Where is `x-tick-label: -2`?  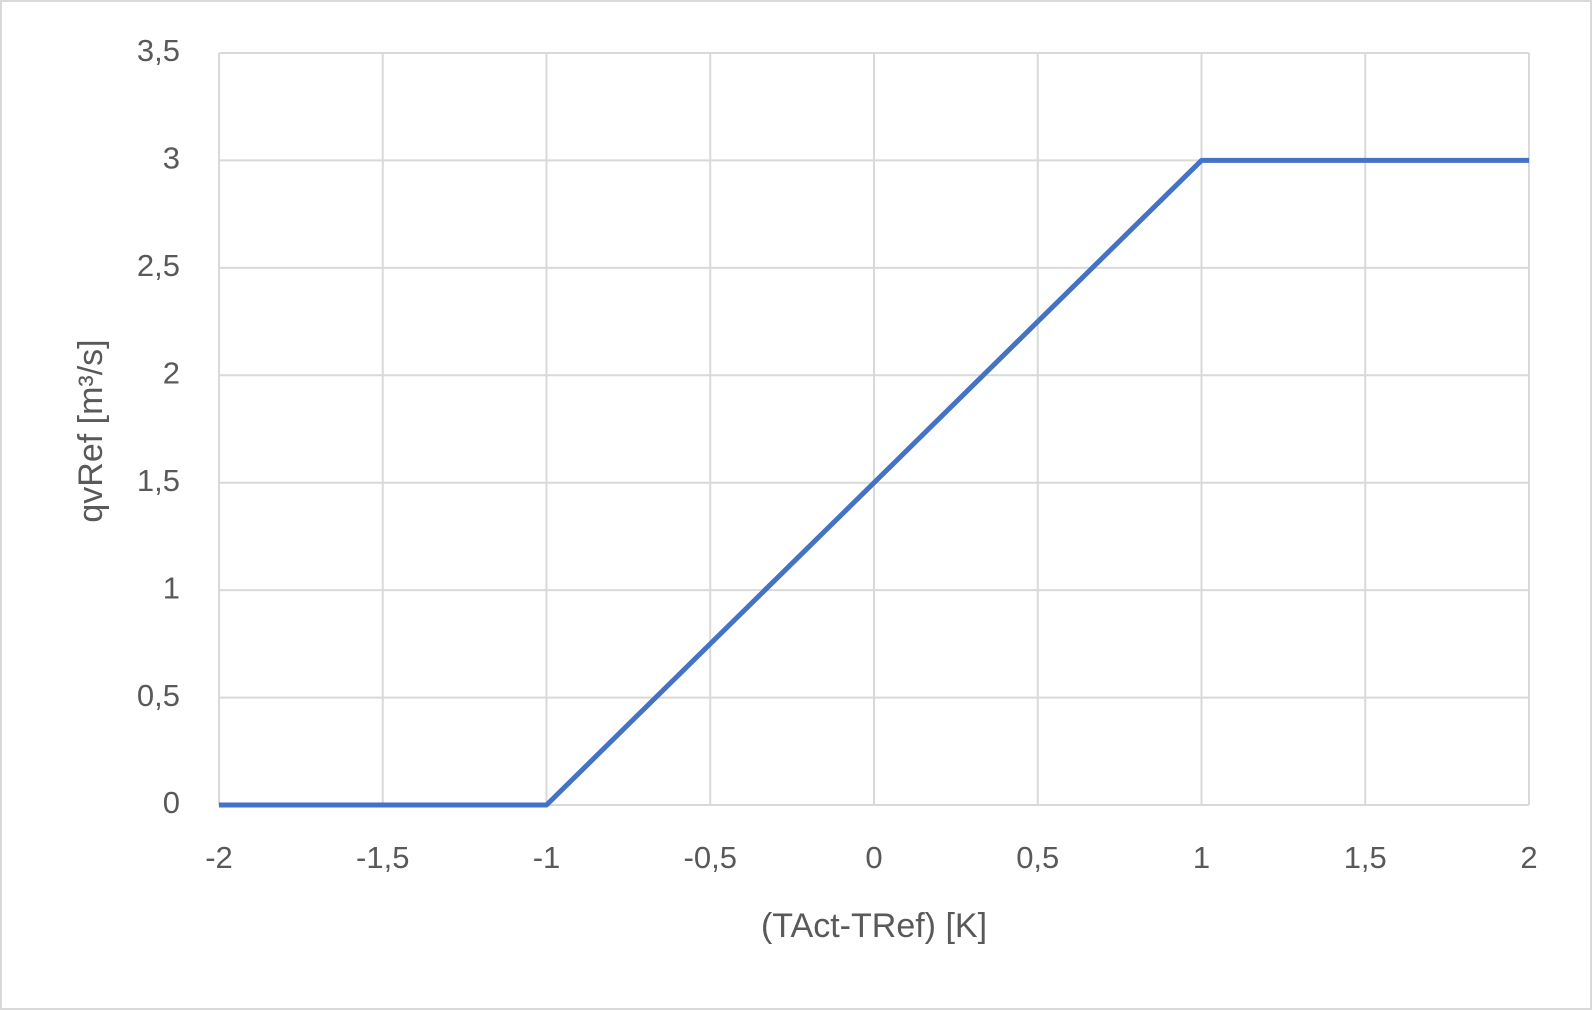 x-tick-label: -2 is located at coordinates (219, 857).